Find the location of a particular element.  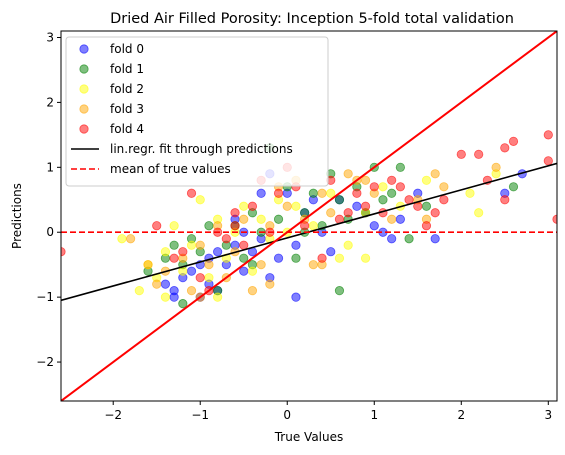

legend-label-line-1: mean of true values is located at coordinates (170, 169).